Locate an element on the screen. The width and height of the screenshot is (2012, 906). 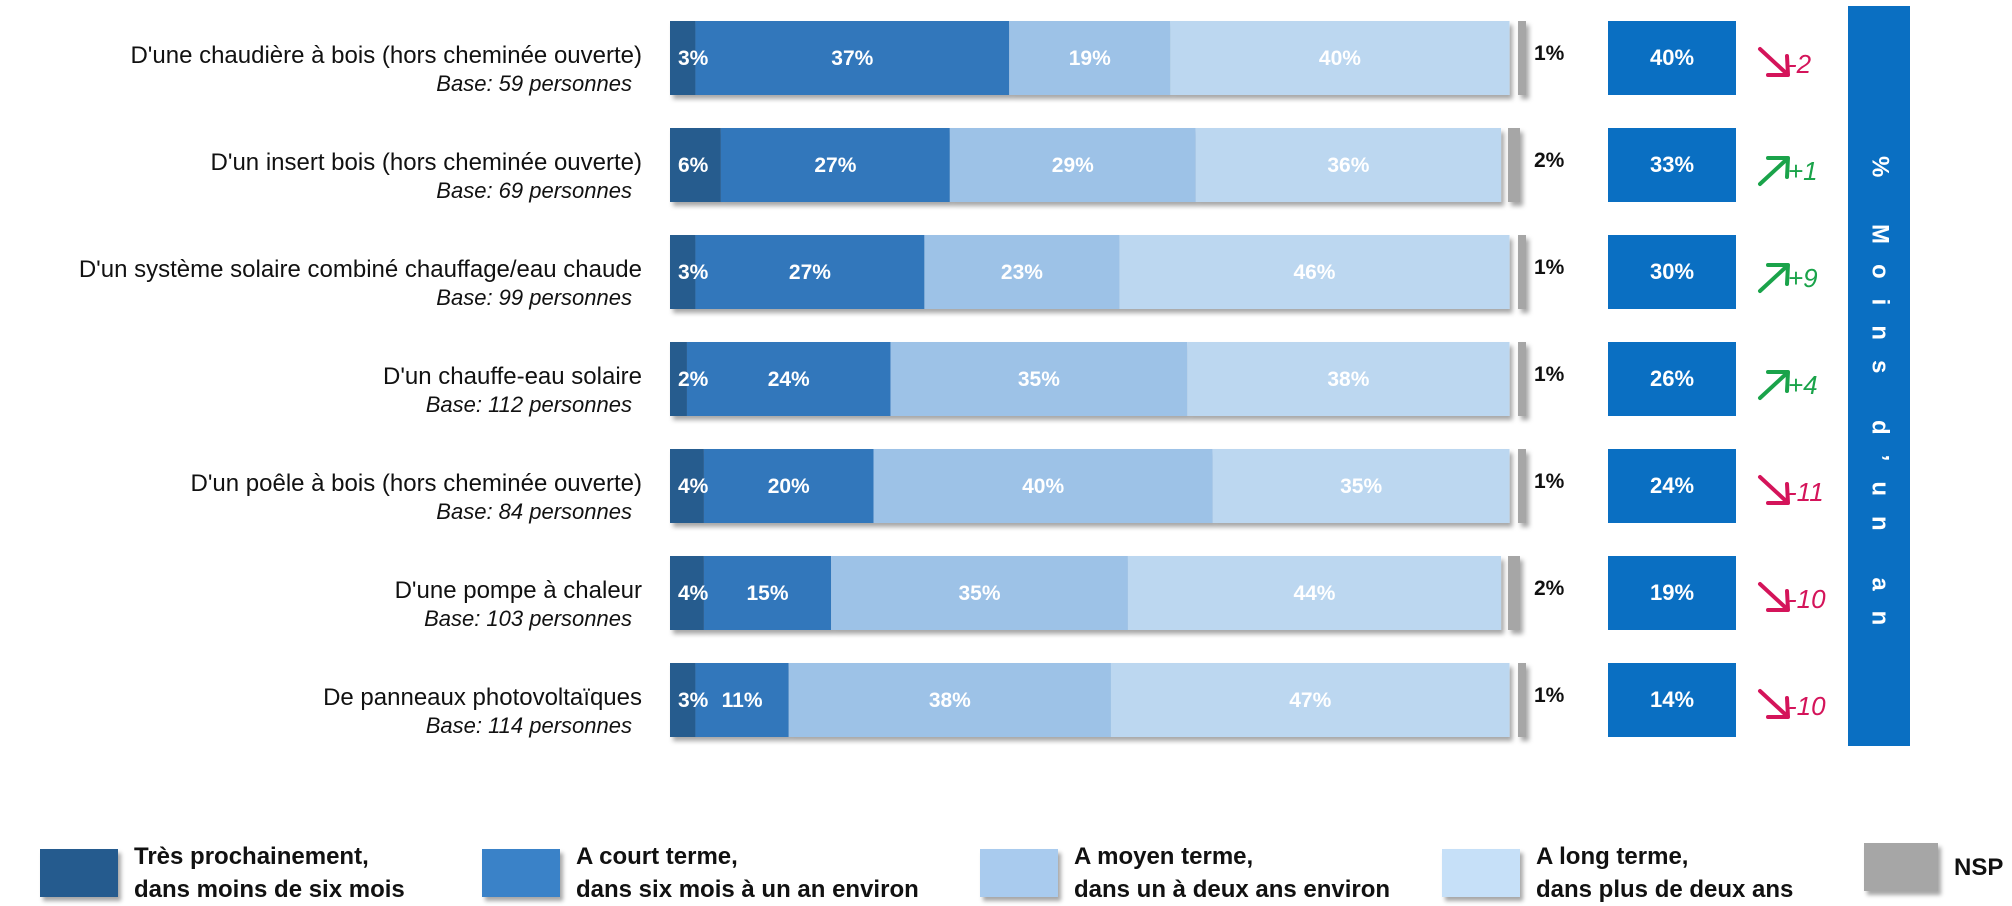
moins-un-an-value: 30% is located at coordinates (1672, 271).